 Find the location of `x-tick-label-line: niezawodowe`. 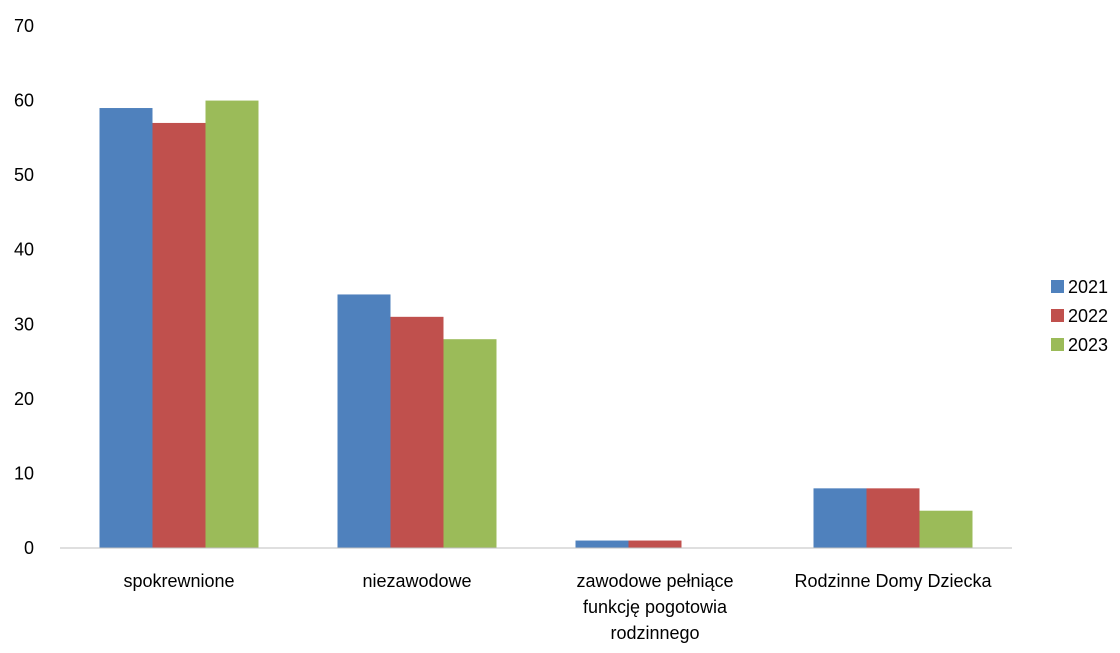

x-tick-label-line: niezawodowe is located at coordinates (416, 581).